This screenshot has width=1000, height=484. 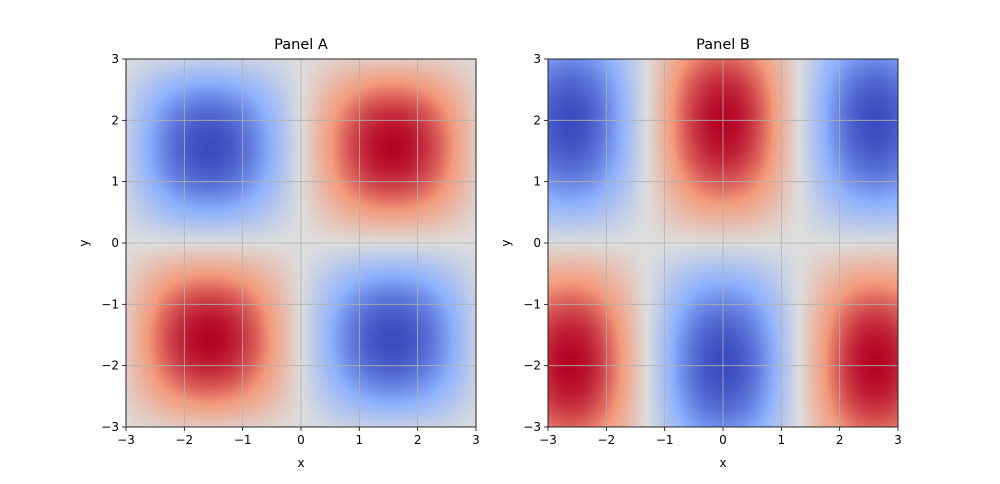 What do you see at coordinates (301, 45) in the screenshot?
I see `chart-title: Panel A` at bounding box center [301, 45].